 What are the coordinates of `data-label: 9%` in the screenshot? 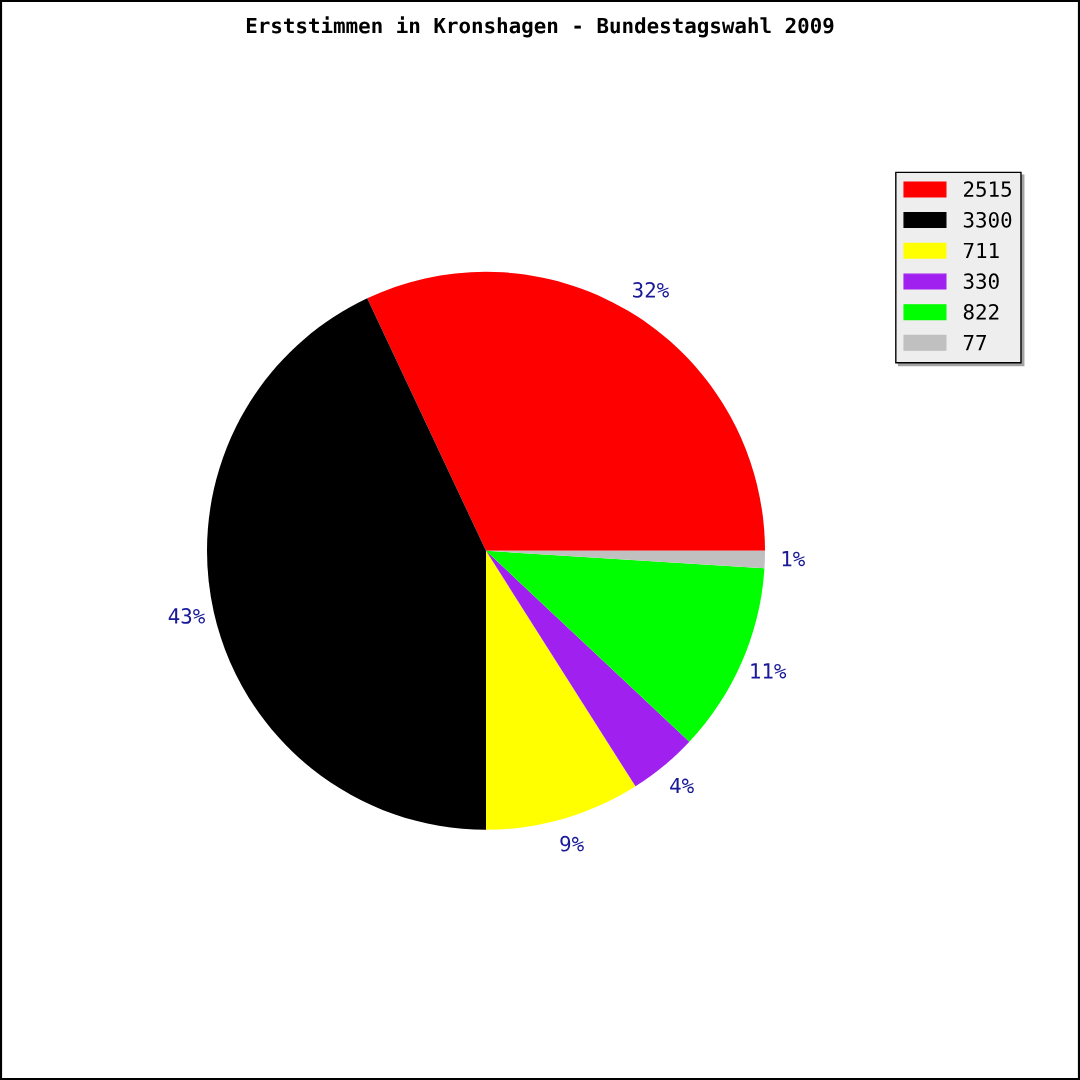 It's located at (572, 843).